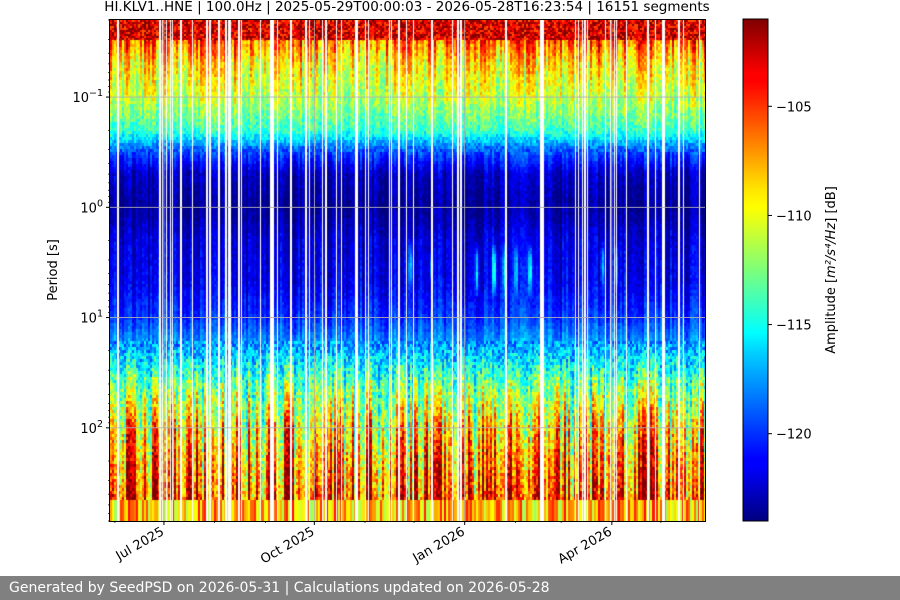  What do you see at coordinates (387, 544) in the screenshot?
I see `x-axis: Jul 2025 Oct 2025 Jan 2026 Apr 2026` at bounding box center [387, 544].